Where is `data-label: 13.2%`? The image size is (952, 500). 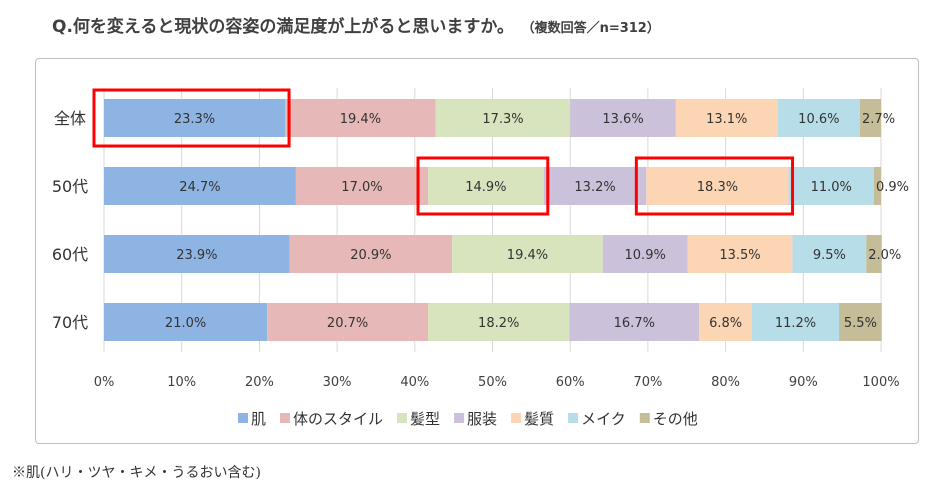 data-label: 13.2% is located at coordinates (594, 187).